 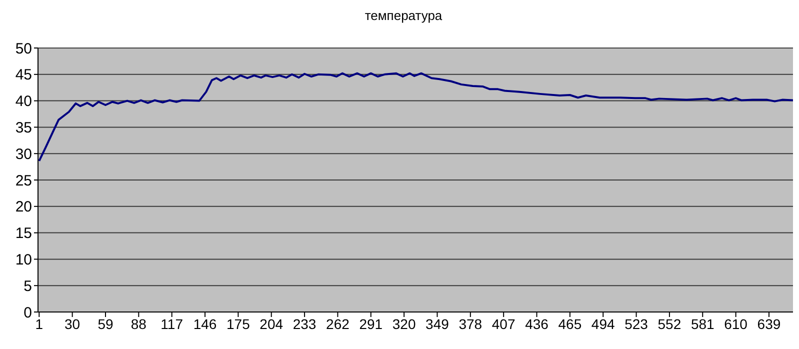 I want to click on x-tick-label: 233, so click(x=304, y=324).